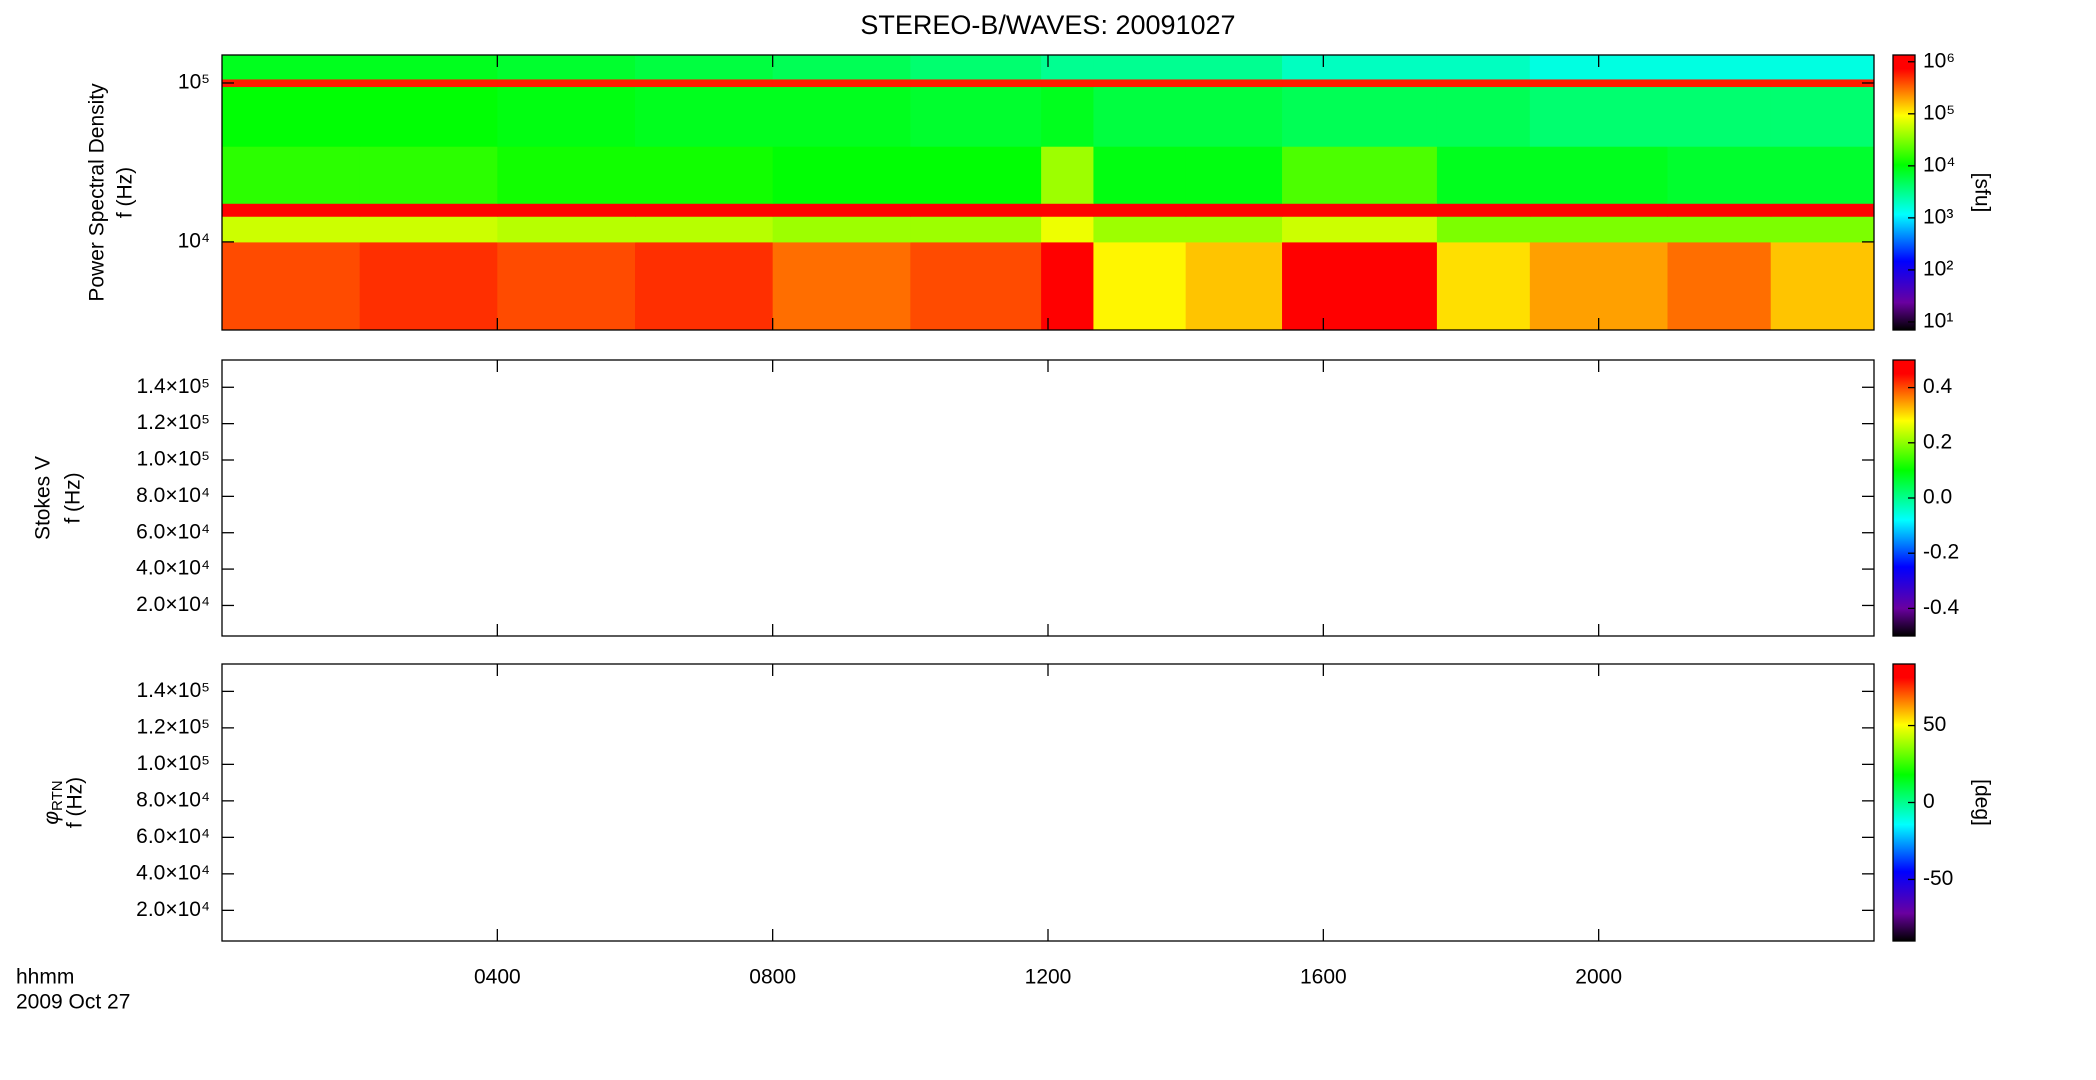 This screenshot has width=2096, height=1080. Describe the element at coordinates (1939, 60) in the screenshot. I see `colorbar-tick-label: 10⁶` at that location.